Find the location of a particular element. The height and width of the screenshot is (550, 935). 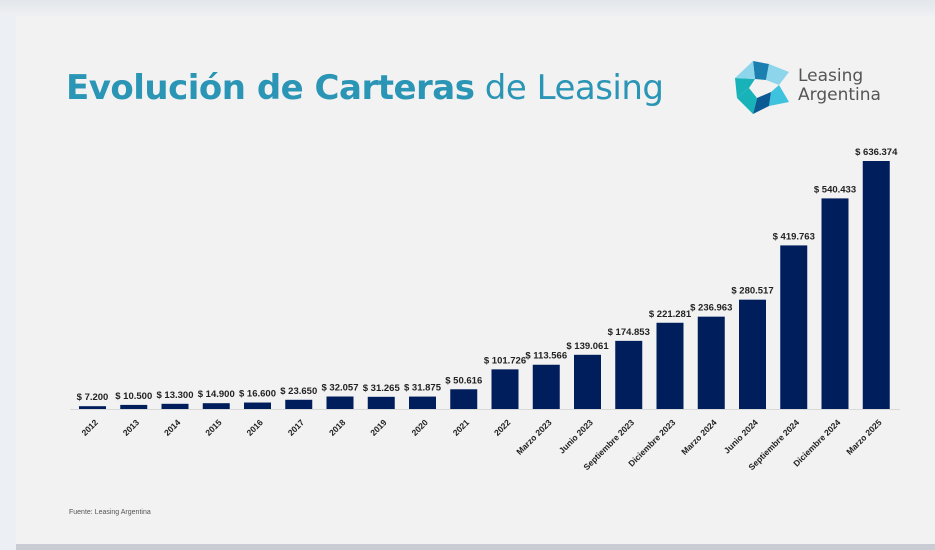

x-tick-label: 2013 is located at coordinates (131, 427).